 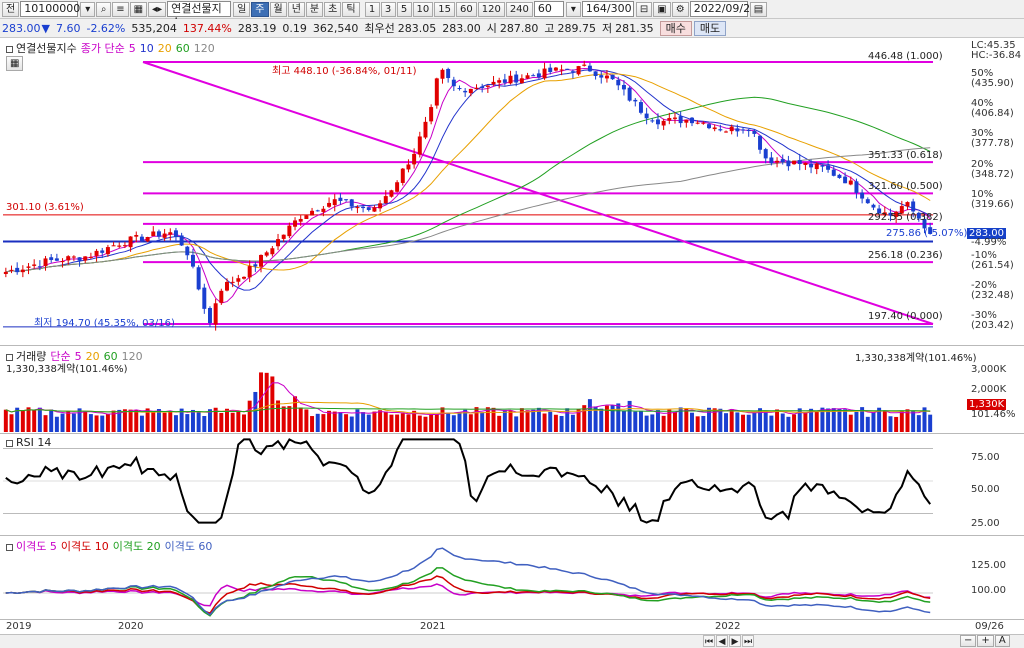 I want to click on interval-input: 60, so click(x=548, y=9).